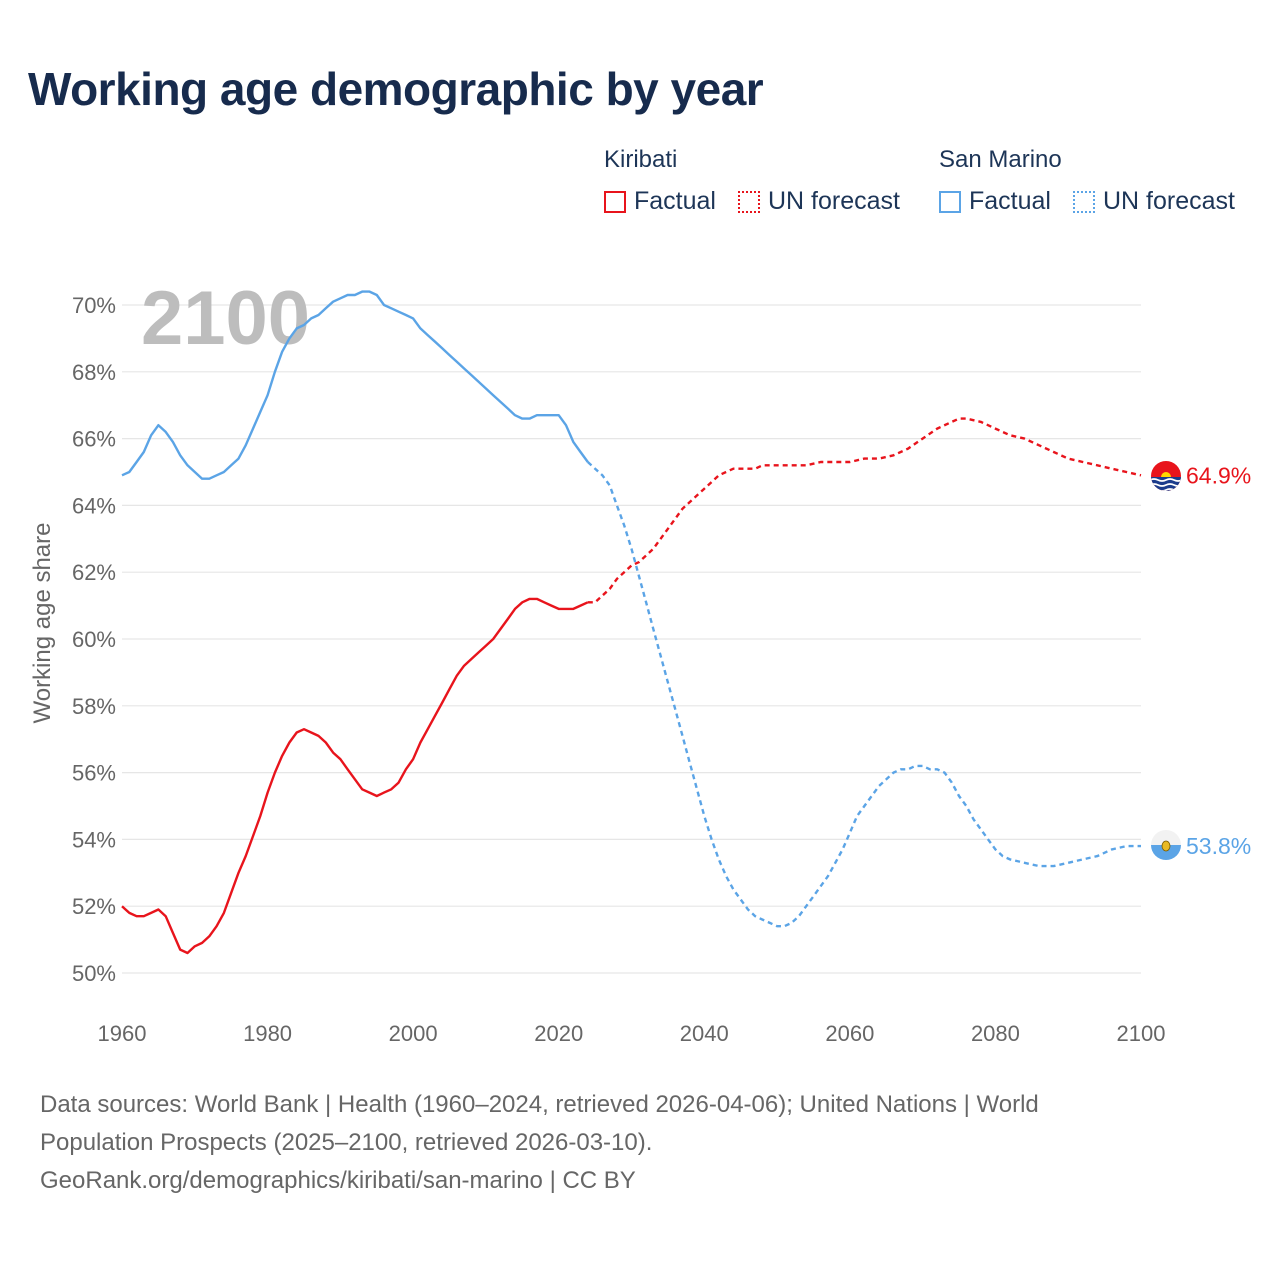  What do you see at coordinates (849, 1033) in the screenshot?
I see `x-tick-label: 2060` at bounding box center [849, 1033].